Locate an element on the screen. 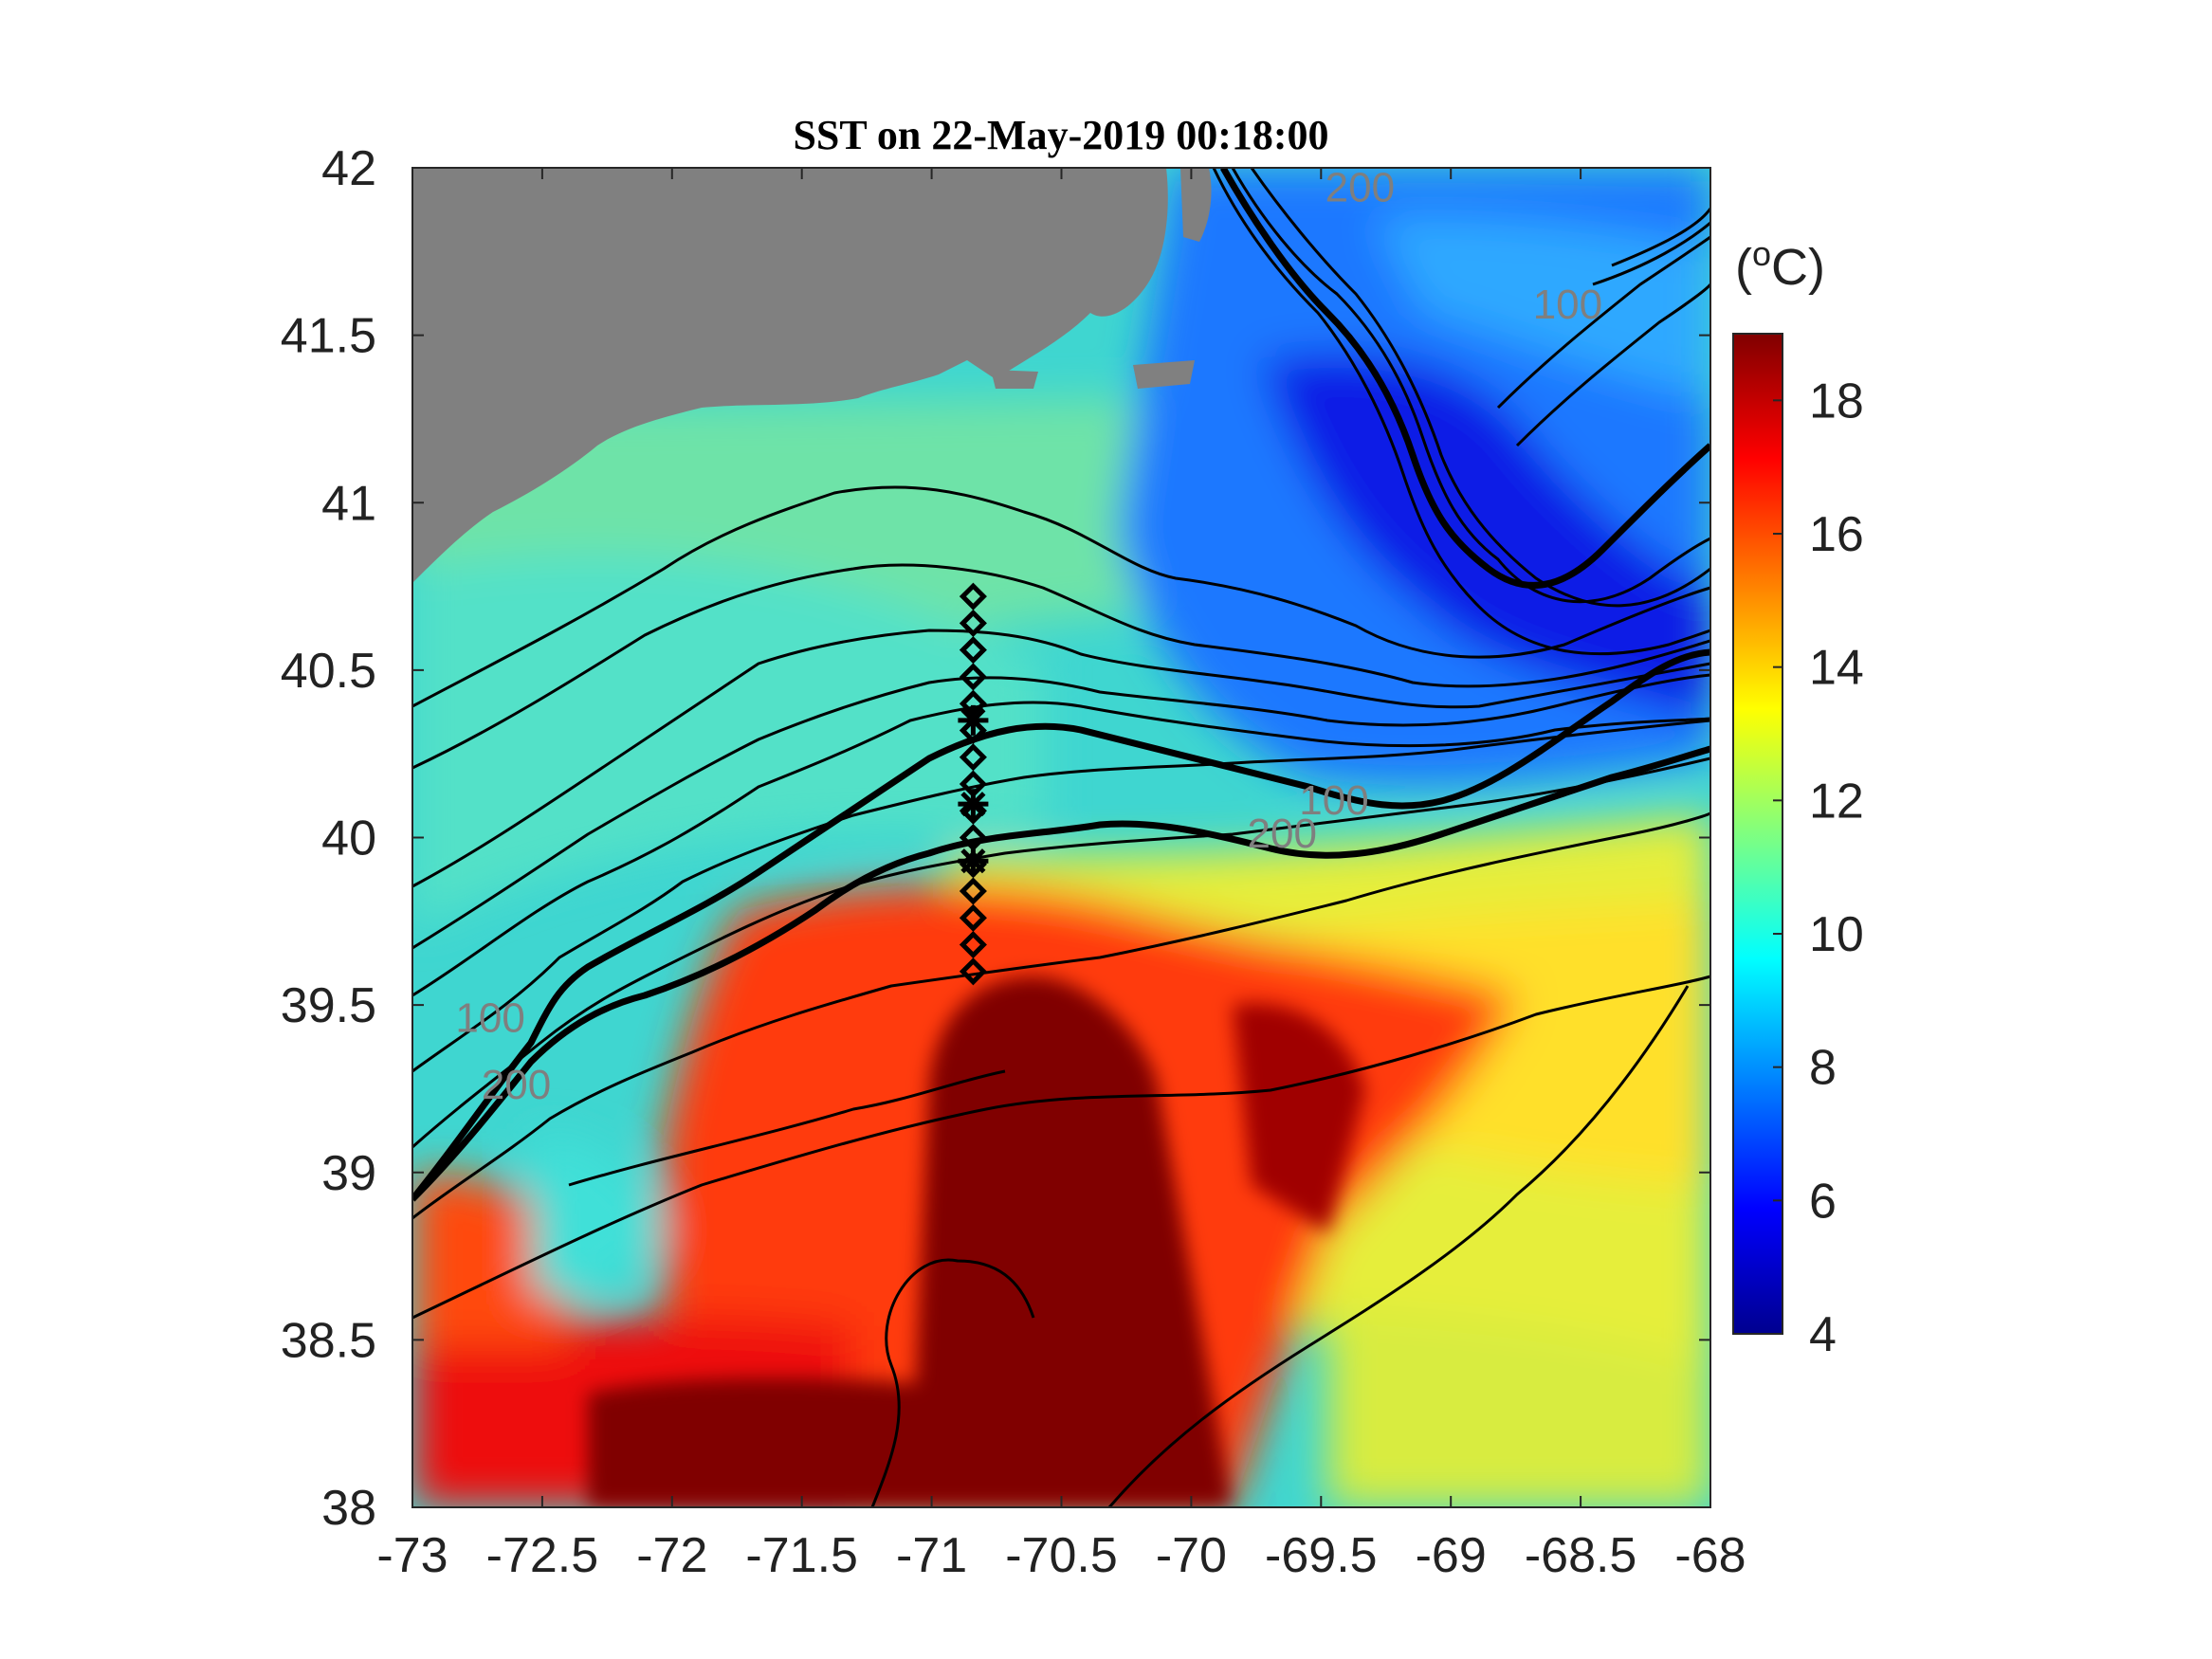  y-tick-label: 41 is located at coordinates (348, 503).